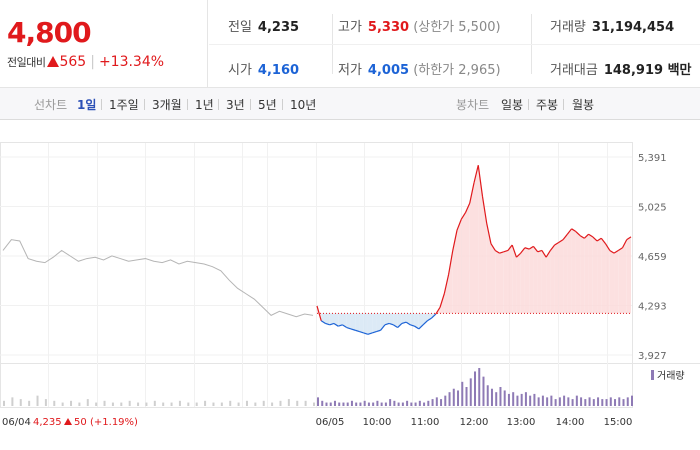 The width and height of the screenshot is (700, 450). I want to click on prev-day-line, so click(158, 278).